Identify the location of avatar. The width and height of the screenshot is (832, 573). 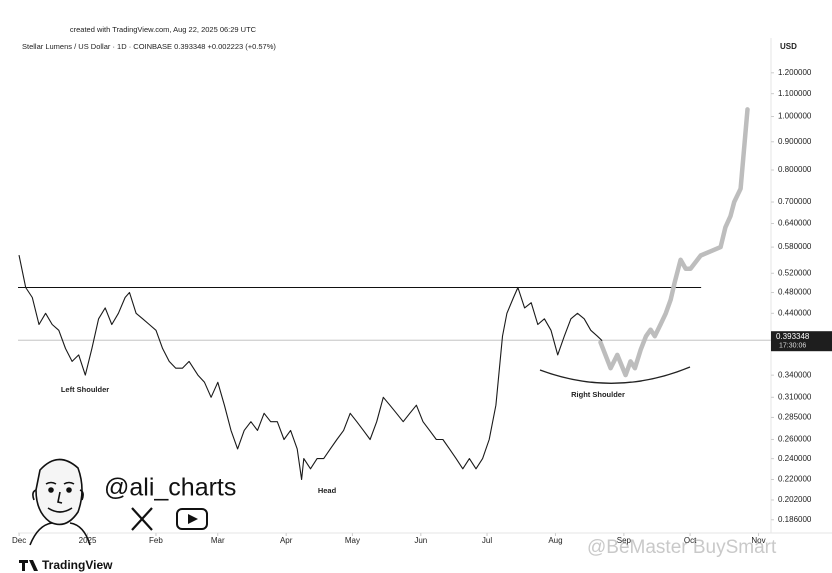
(60, 502).